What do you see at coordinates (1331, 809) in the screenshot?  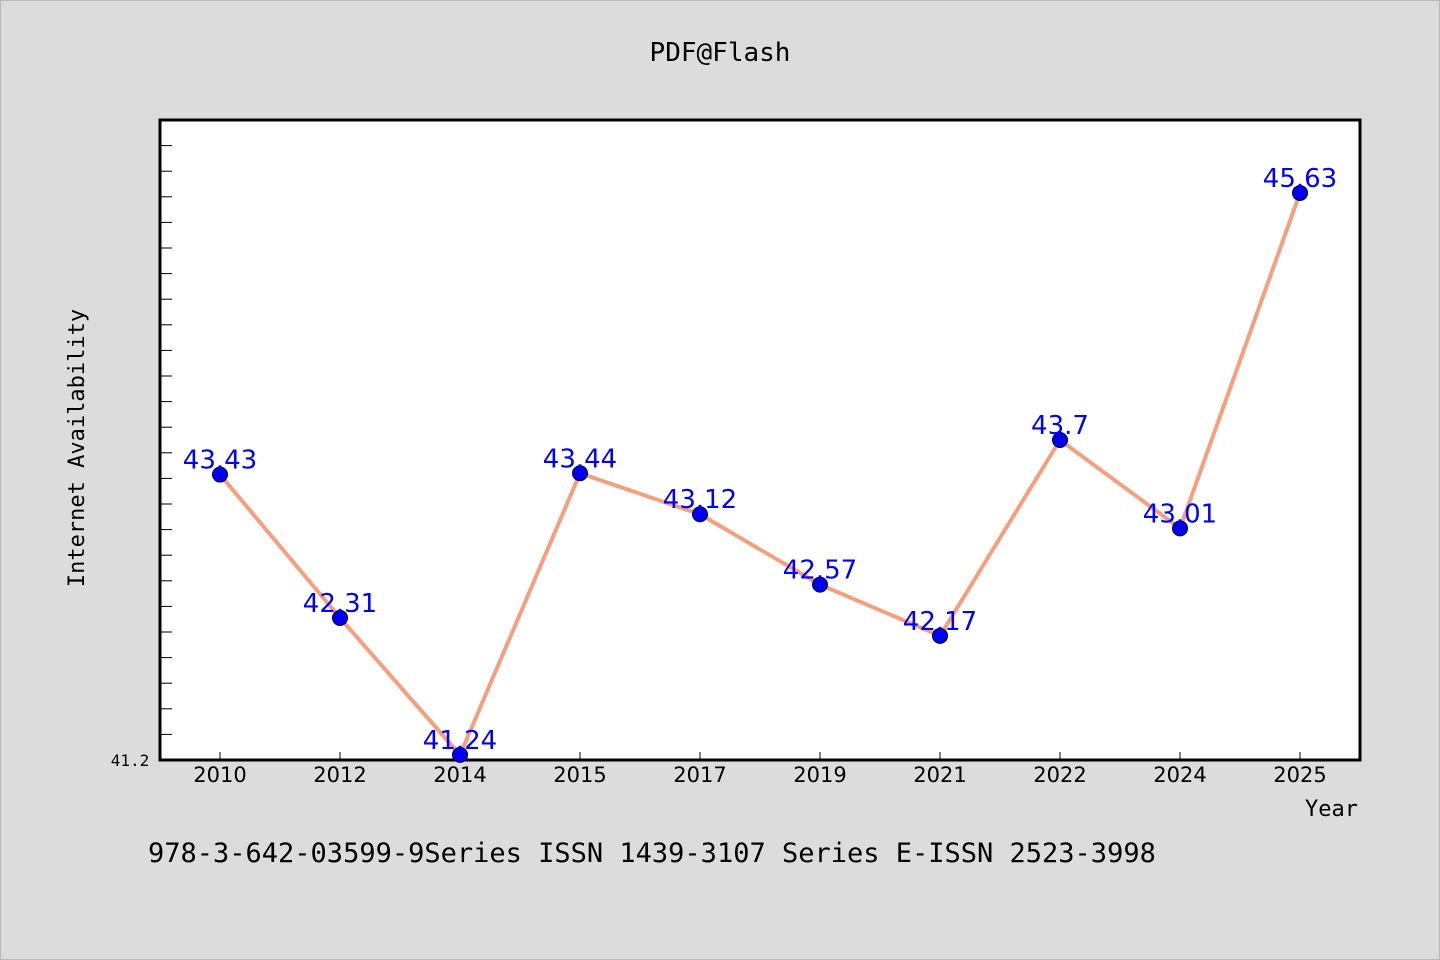 I see `x-axis-label: Year` at bounding box center [1331, 809].